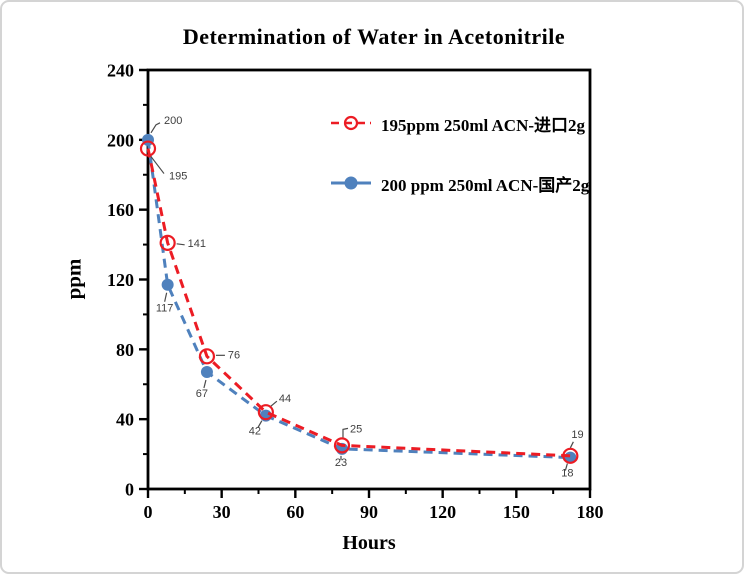  What do you see at coordinates (374, 36) in the screenshot?
I see `chart-title: Determination of Water in Acetonitrile` at bounding box center [374, 36].